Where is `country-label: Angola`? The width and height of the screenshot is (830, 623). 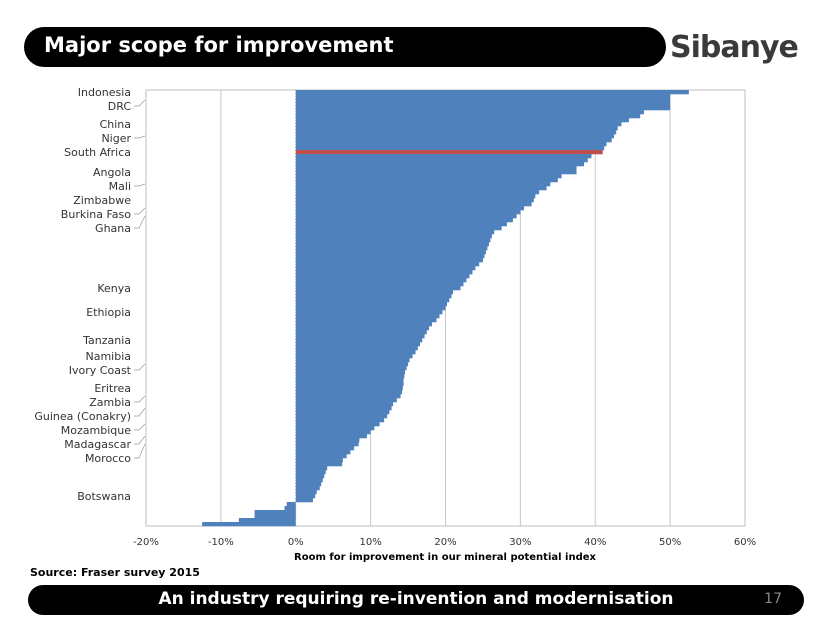
country-label: Angola is located at coordinates (112, 172).